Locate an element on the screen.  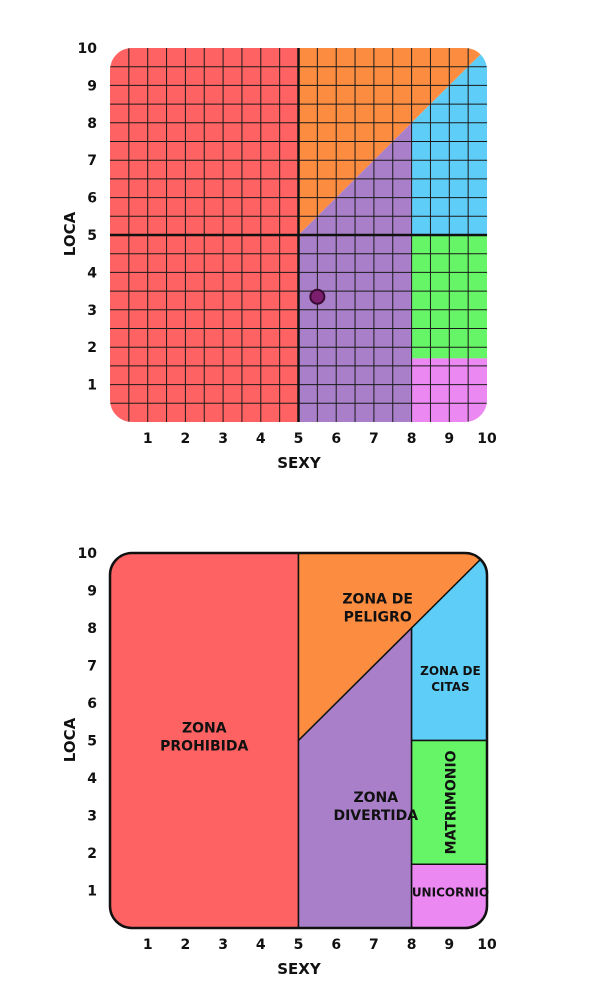
zone-label-peligro: ZONA DE PELIGRO is located at coordinates (377, 608).